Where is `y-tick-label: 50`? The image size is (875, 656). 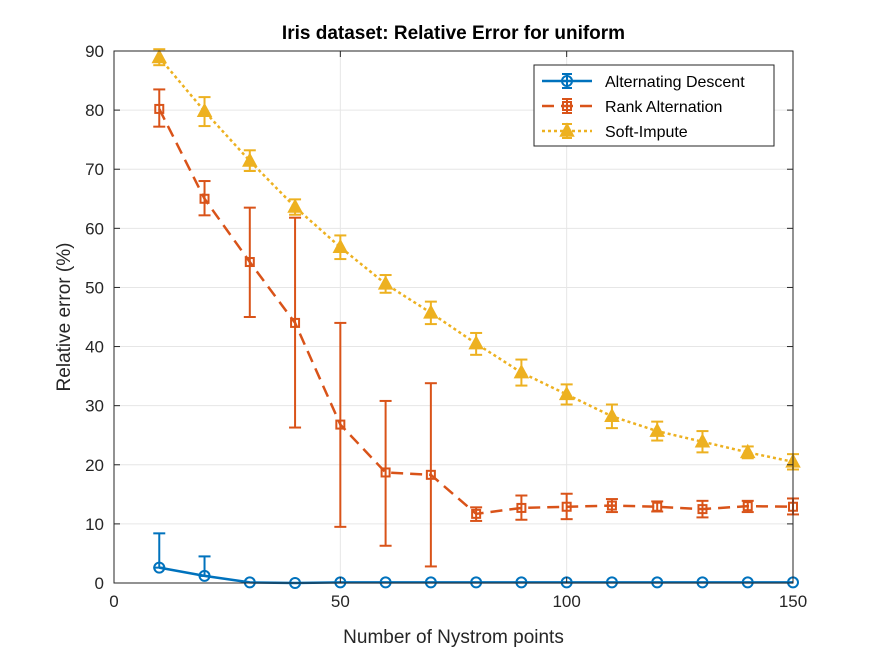
y-tick-label: 50 is located at coordinates (94, 287).